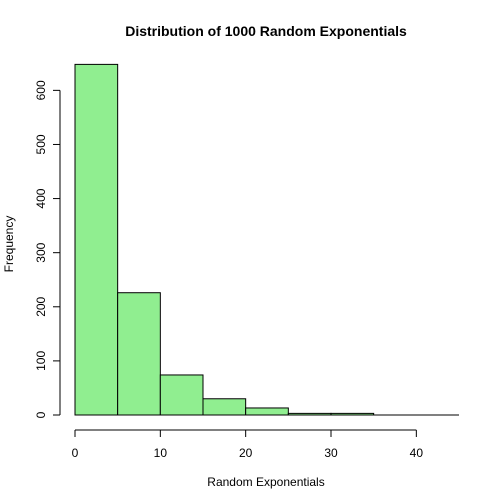 This screenshot has width=504, height=504. What do you see at coordinates (417, 453) in the screenshot?
I see `x-tick-label: 40` at bounding box center [417, 453].